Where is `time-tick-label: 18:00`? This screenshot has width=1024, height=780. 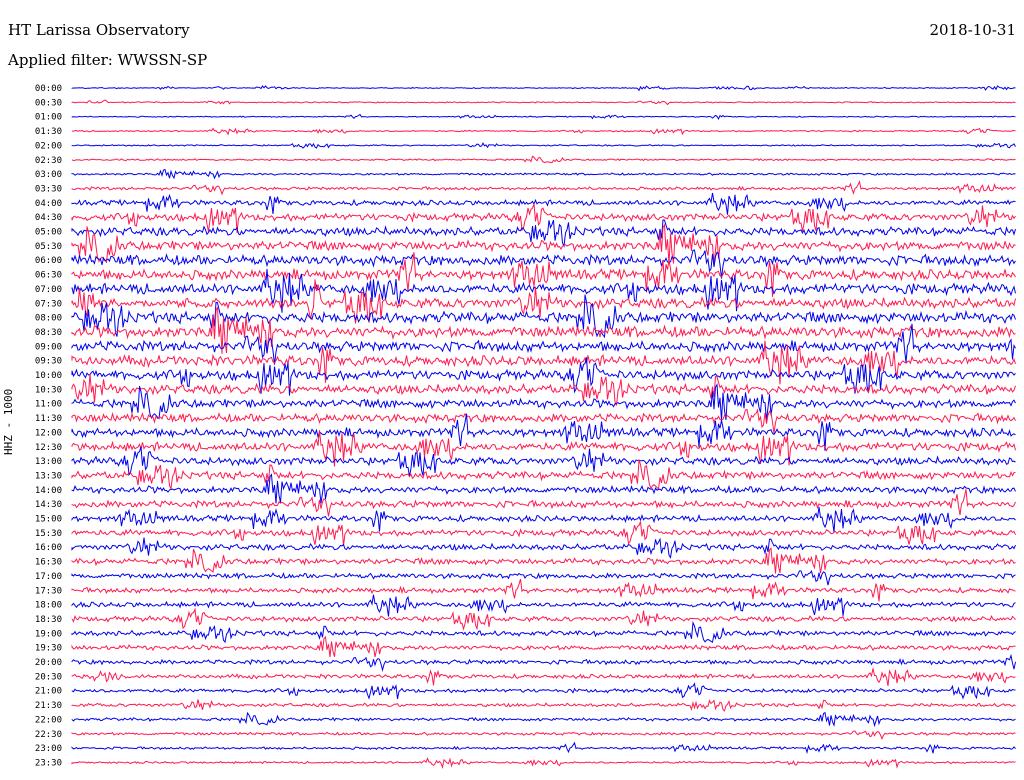 time-tick-label: 18:00 is located at coordinates (48, 606).